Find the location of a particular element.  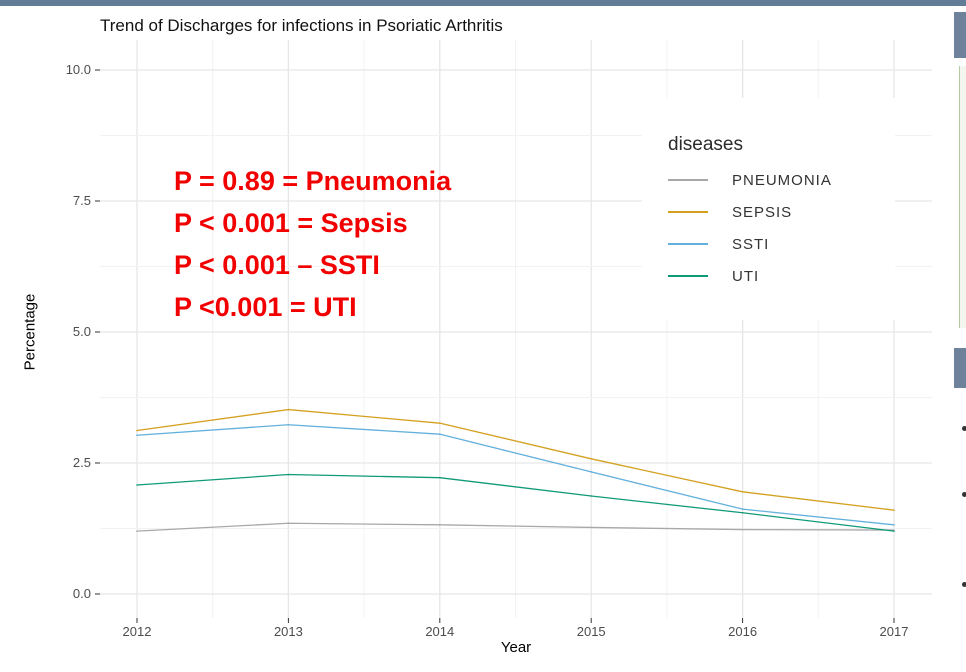

y-tick-label: 7.5 is located at coordinates (82, 200).